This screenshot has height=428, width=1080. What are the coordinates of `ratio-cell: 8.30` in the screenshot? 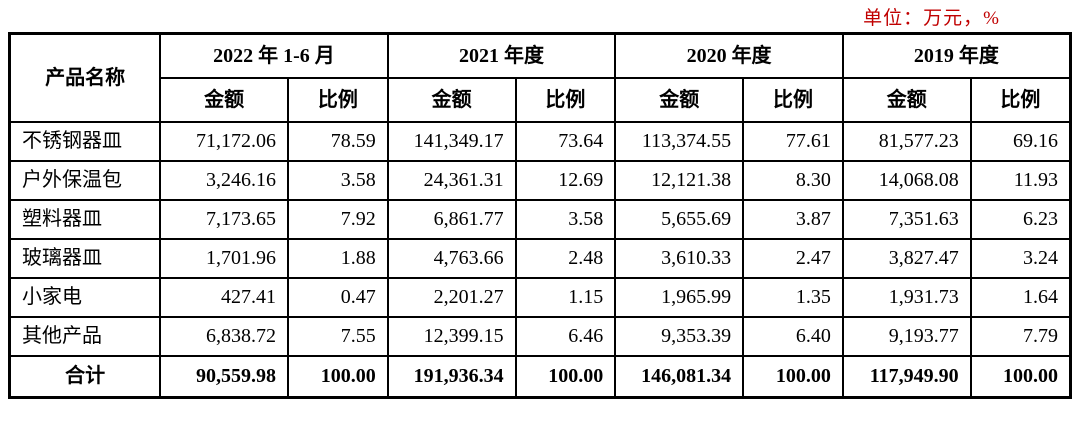 It's located at (793, 180).